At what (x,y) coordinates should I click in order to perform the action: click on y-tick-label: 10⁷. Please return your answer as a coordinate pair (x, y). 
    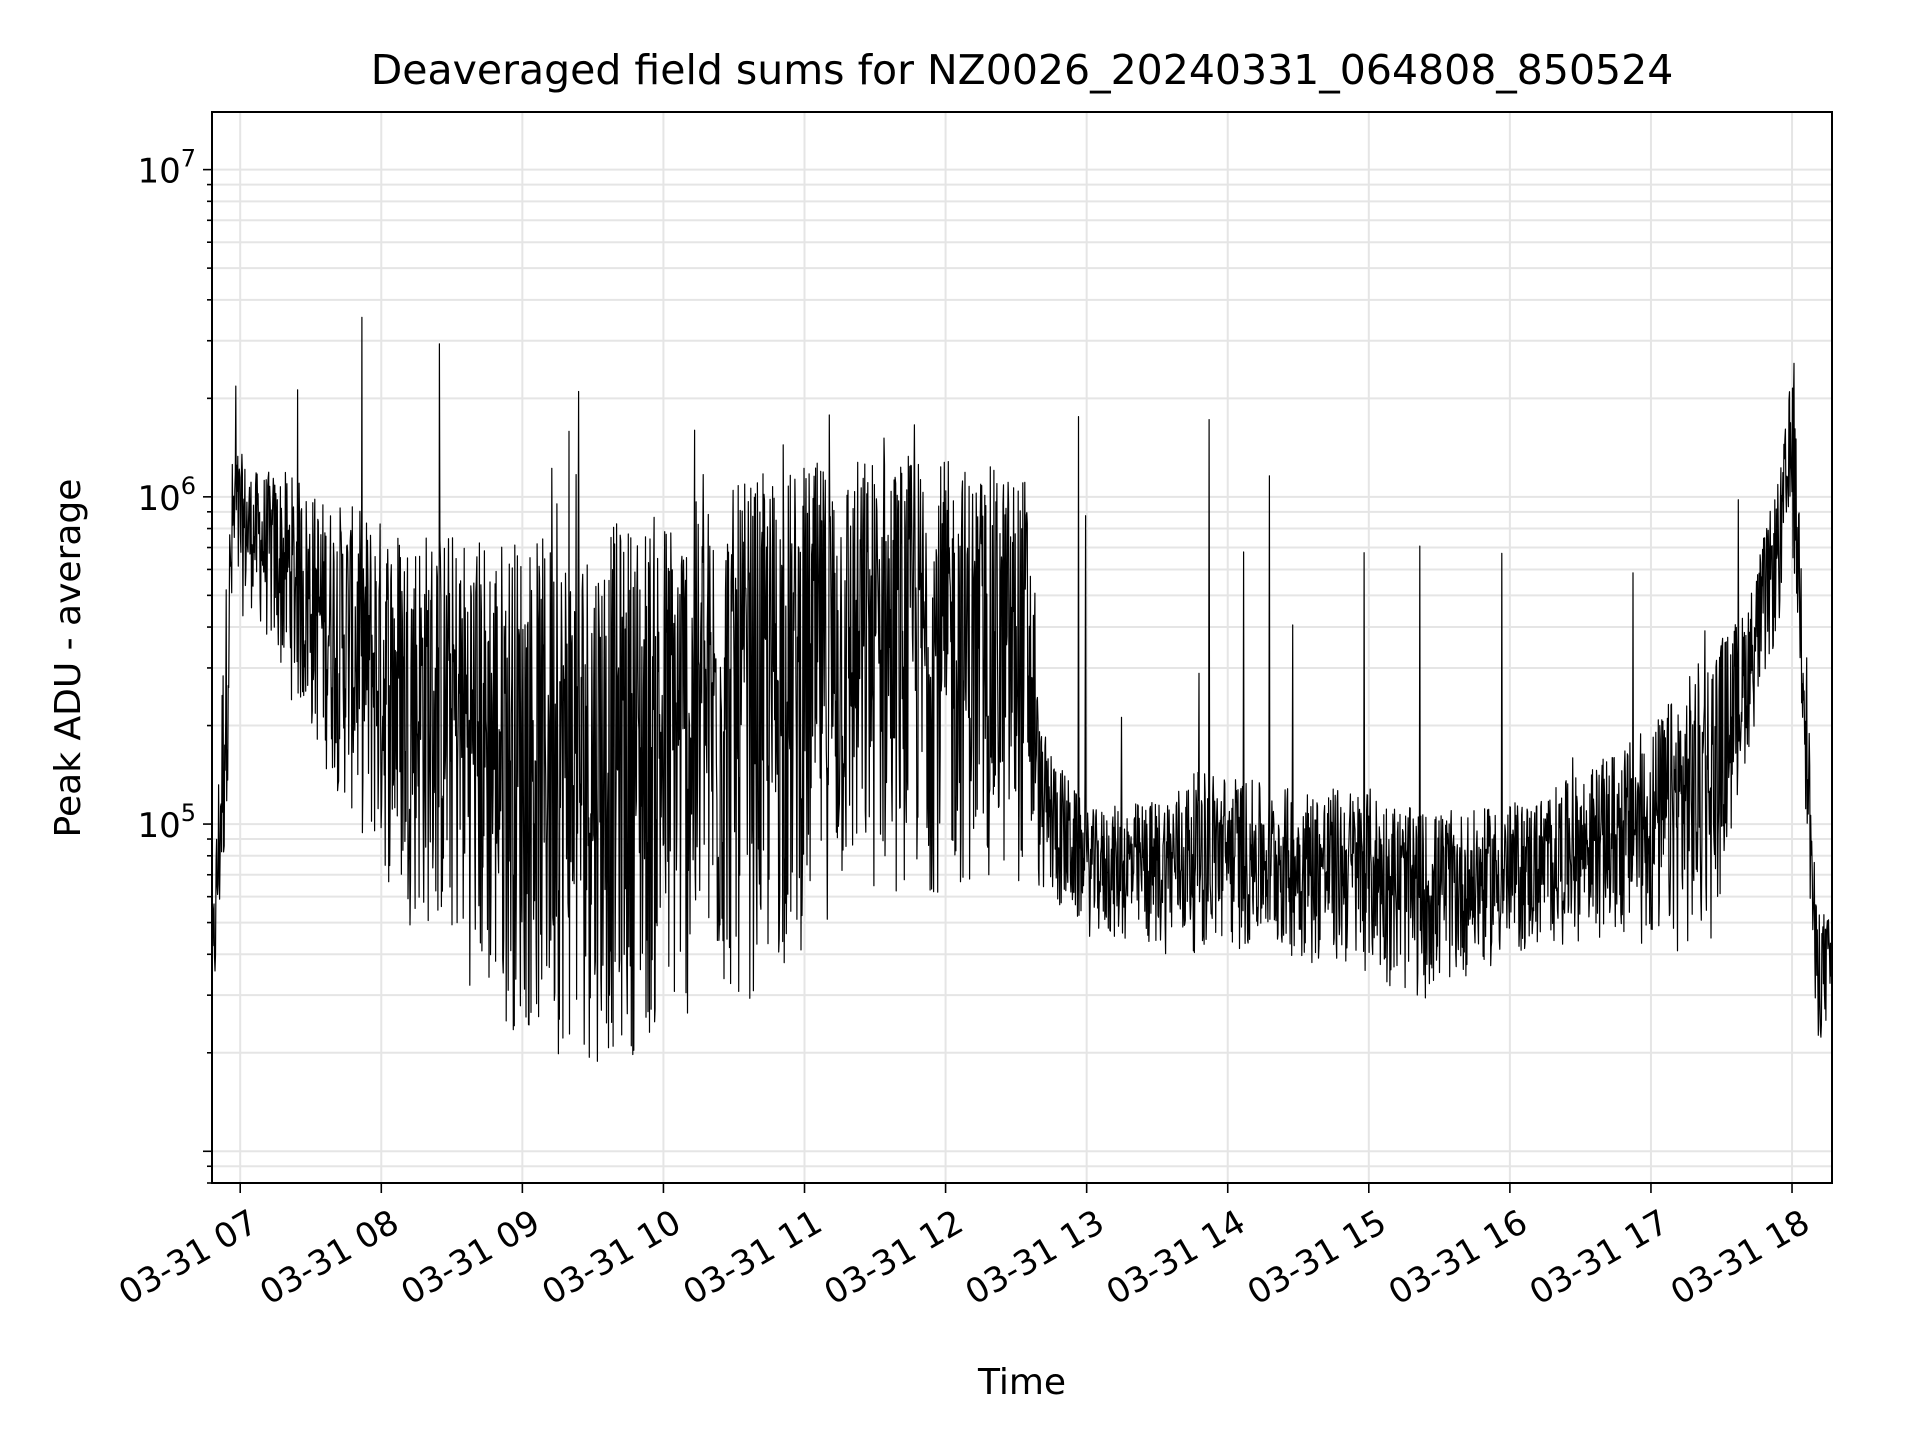
    Looking at the image, I should click on (166, 168).